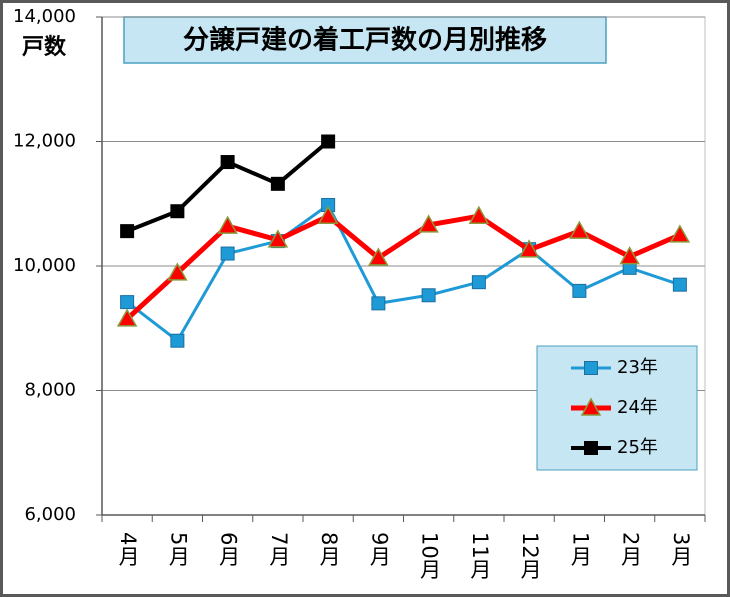 This screenshot has height=597, width=730. Describe the element at coordinates (44, 47) in the screenshot. I see `y-axis-label: 戸数` at that location.